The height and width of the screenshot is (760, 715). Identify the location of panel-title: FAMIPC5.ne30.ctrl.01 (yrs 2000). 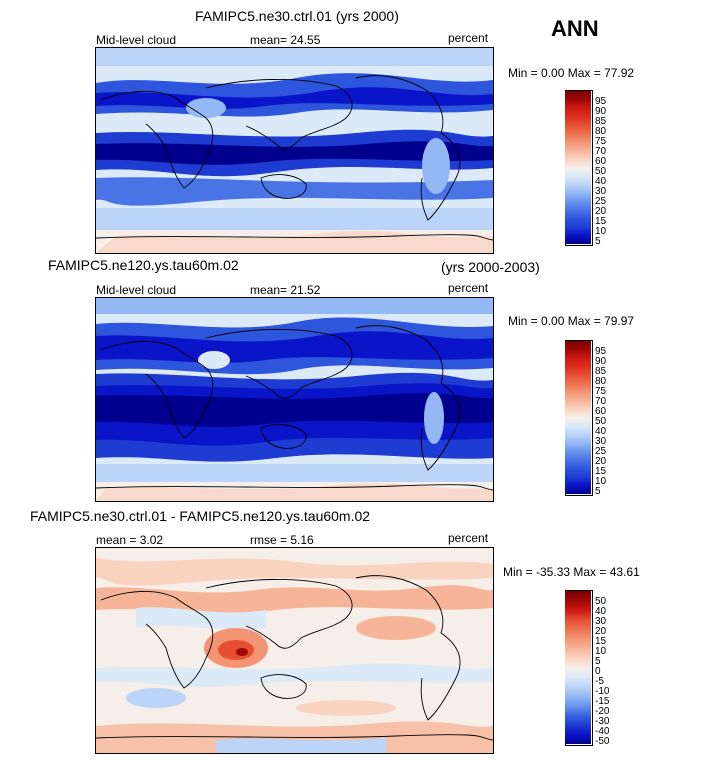
(297, 16).